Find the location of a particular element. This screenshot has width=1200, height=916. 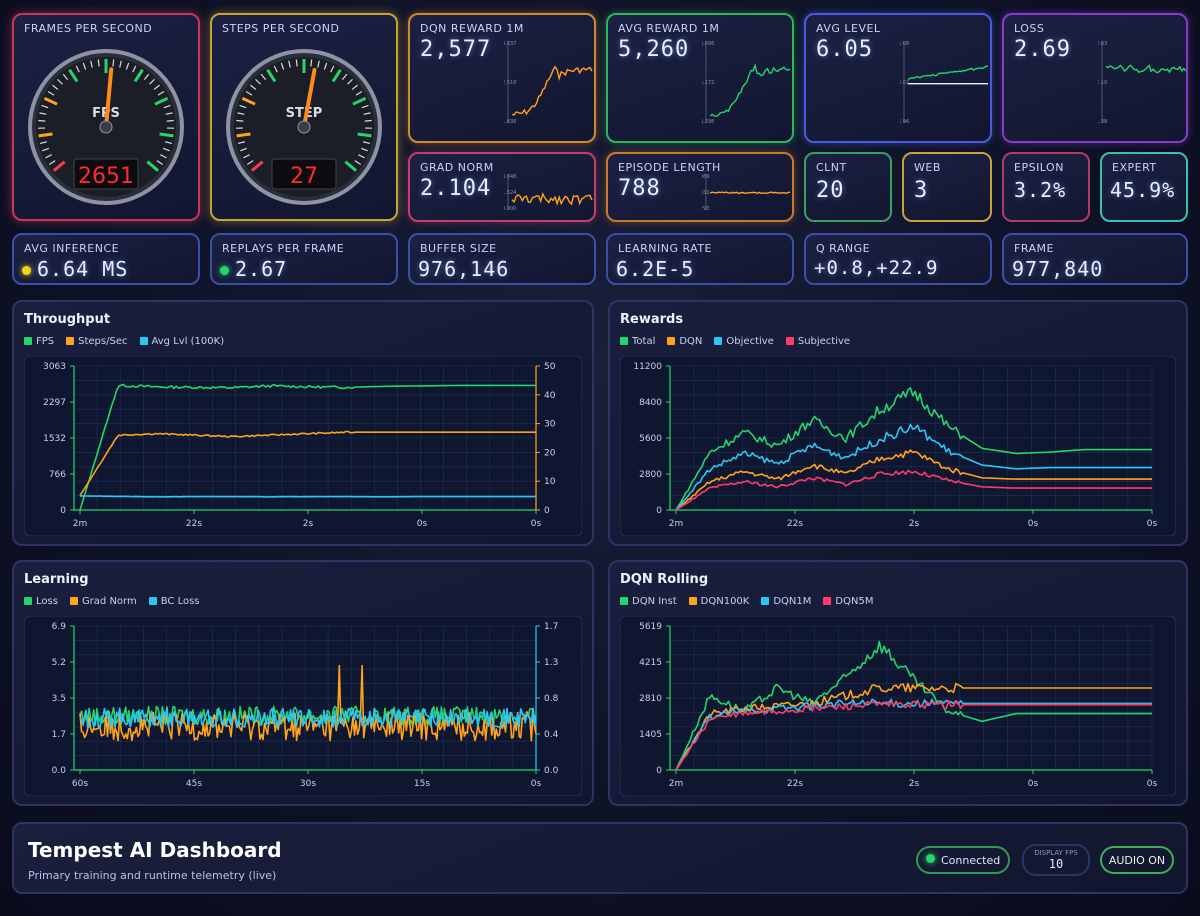

spark-label: AVG REWARD 1M is located at coordinates (669, 28).